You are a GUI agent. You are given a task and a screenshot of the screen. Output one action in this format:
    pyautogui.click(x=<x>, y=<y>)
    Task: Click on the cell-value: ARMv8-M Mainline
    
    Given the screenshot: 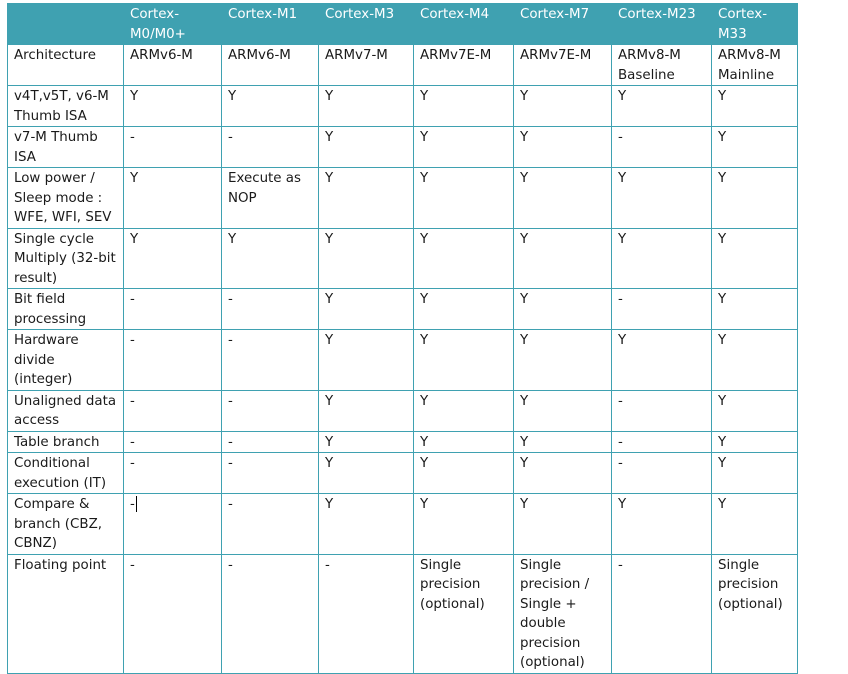 What is the action you would take?
    pyautogui.click(x=749, y=65)
    